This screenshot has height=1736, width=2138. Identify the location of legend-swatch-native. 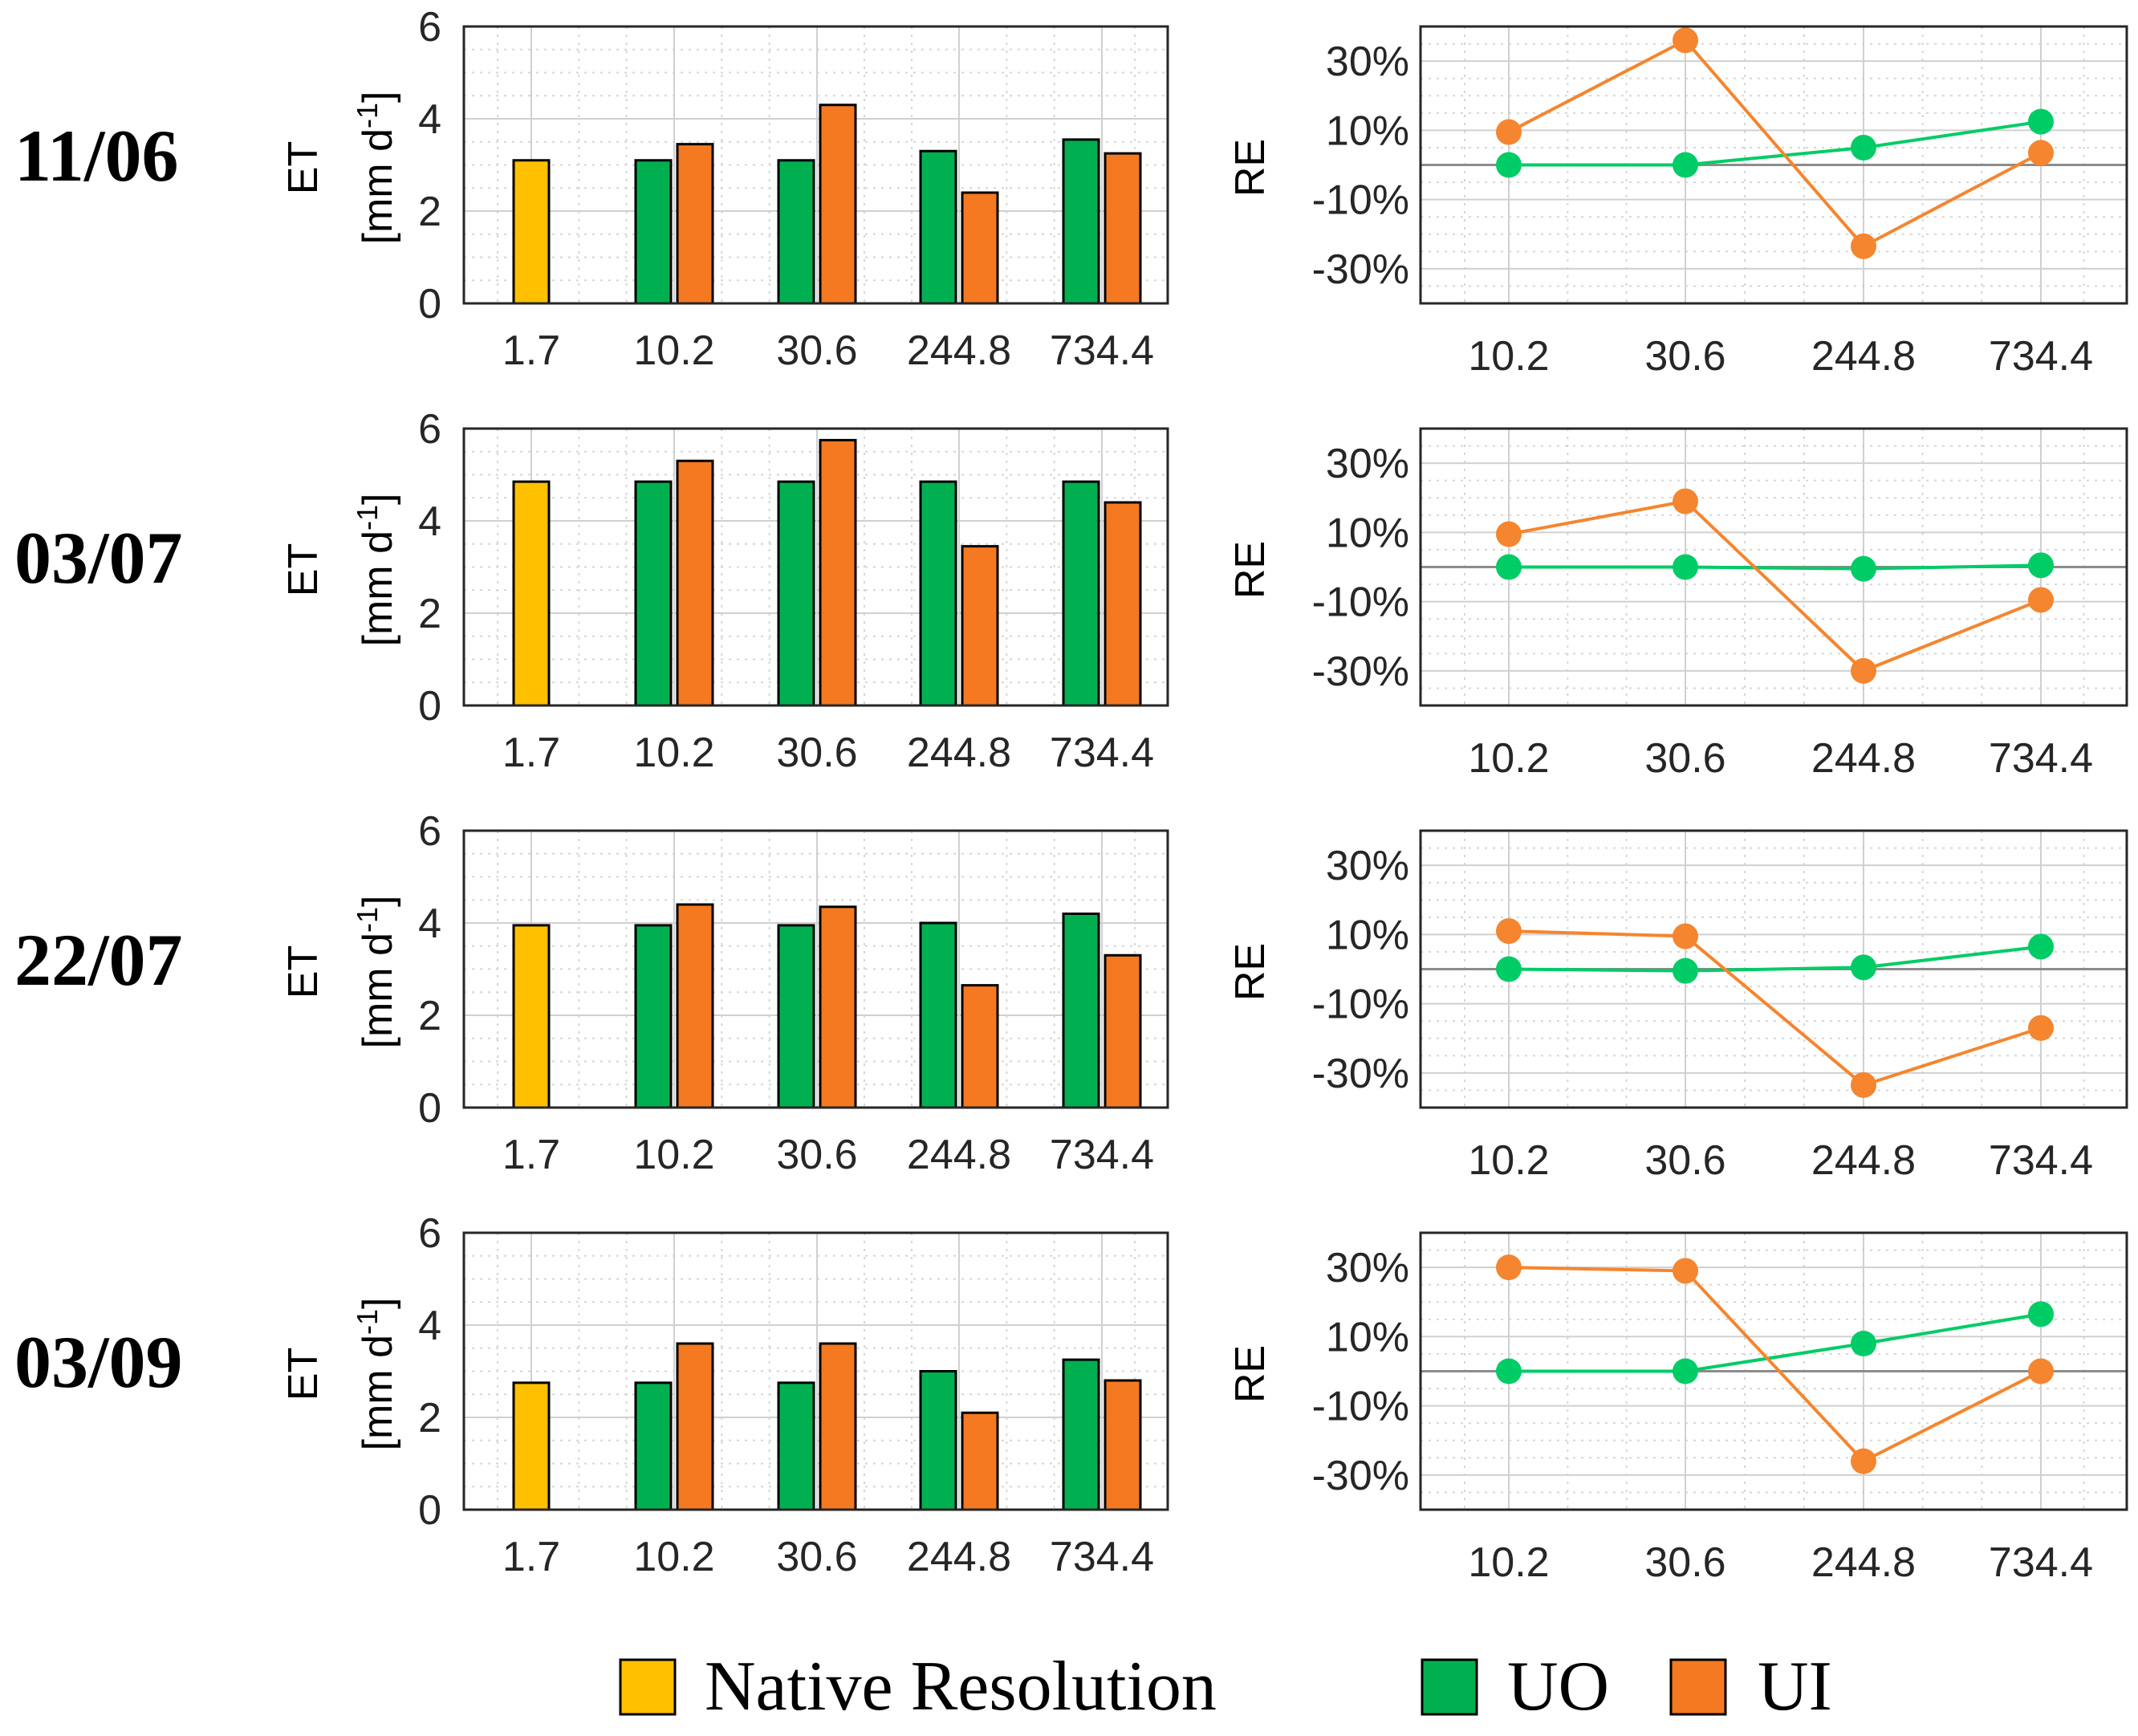
(648, 1687).